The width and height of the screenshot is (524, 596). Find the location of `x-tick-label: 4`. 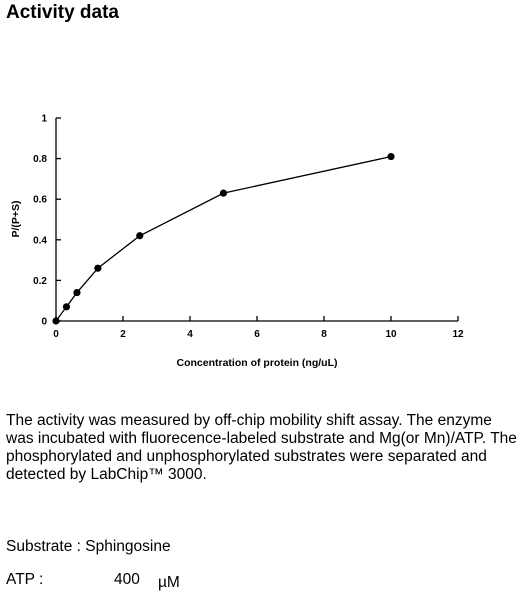

x-tick-label: 4 is located at coordinates (190, 334).